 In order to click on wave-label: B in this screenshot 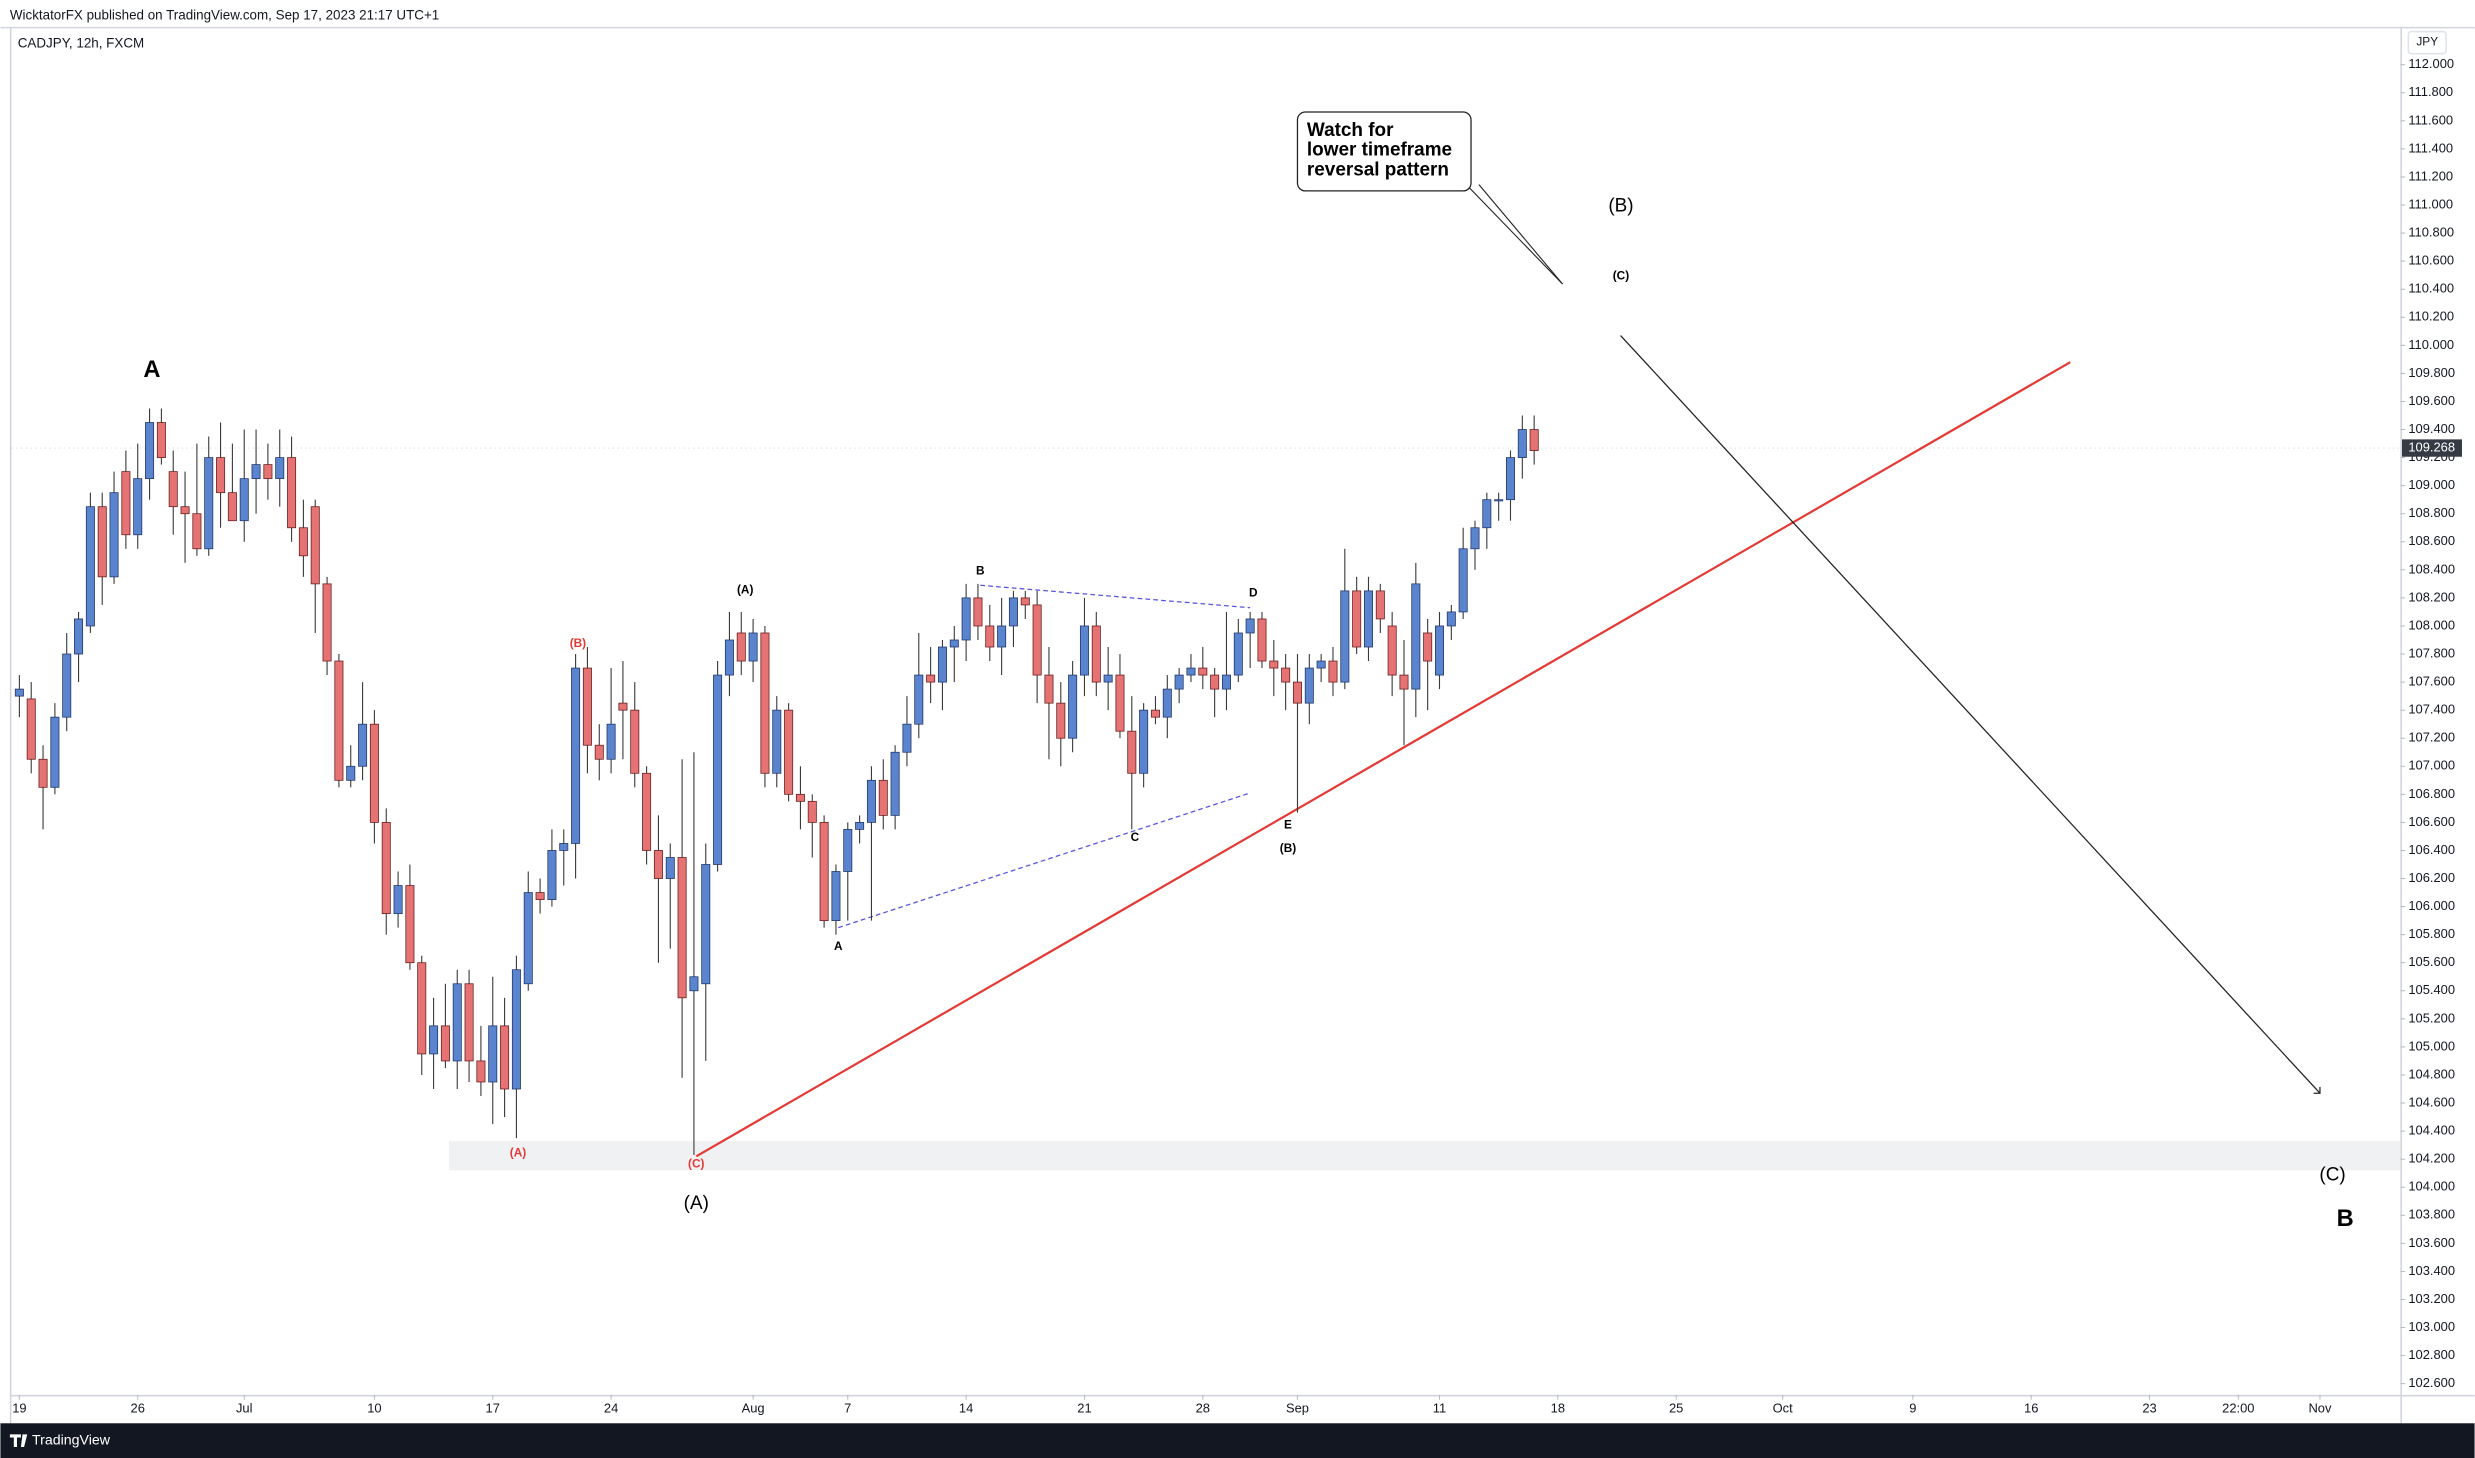, I will do `click(2345, 1219)`.